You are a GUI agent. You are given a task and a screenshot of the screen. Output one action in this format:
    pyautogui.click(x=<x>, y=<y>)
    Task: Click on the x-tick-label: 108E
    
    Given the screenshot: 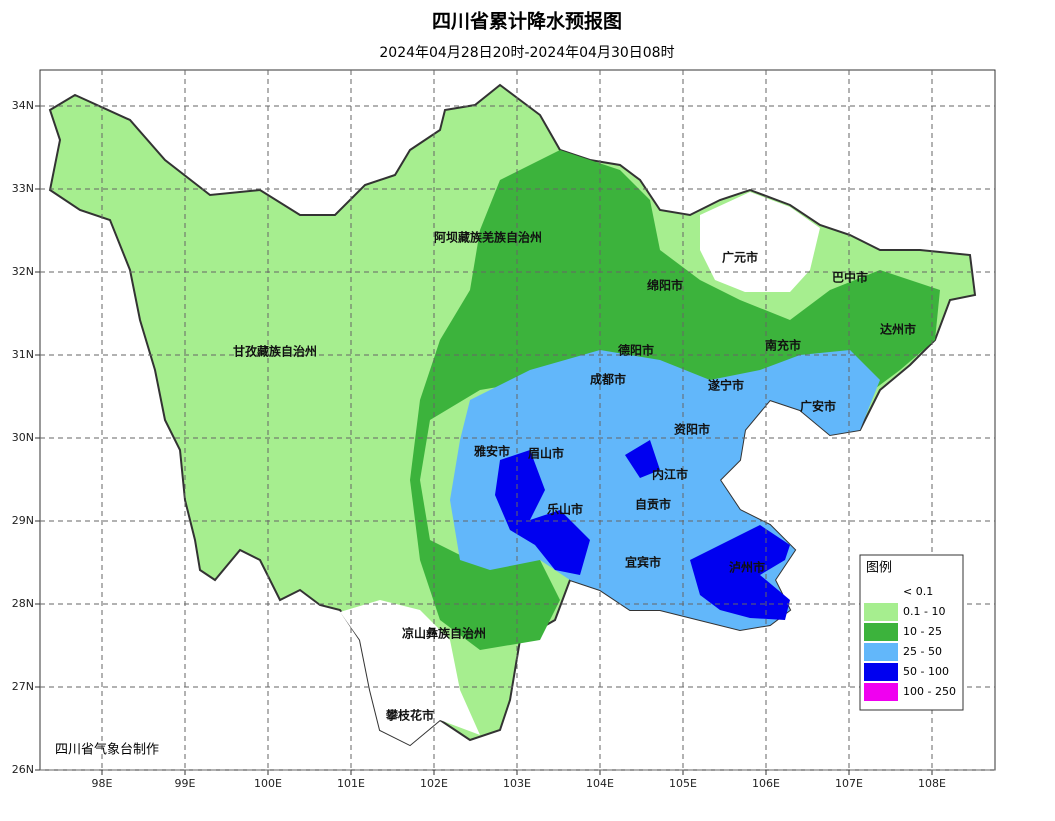 What is the action you would take?
    pyautogui.click(x=932, y=783)
    